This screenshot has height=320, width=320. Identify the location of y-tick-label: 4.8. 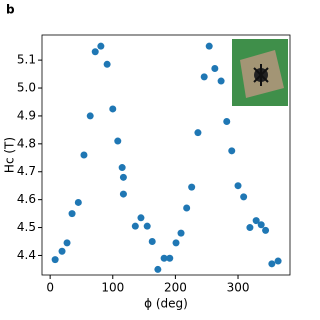
(26, 143).